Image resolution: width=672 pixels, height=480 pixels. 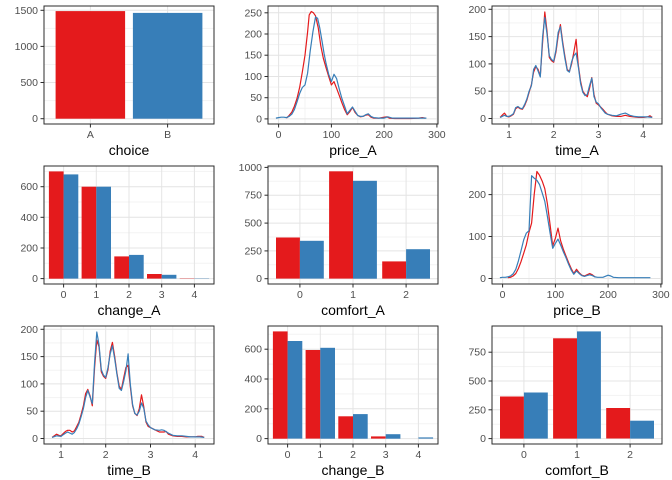 I want to click on panel-price-b: 0 100 200 0 100 200 300 price_B, so click(x=560, y=240).